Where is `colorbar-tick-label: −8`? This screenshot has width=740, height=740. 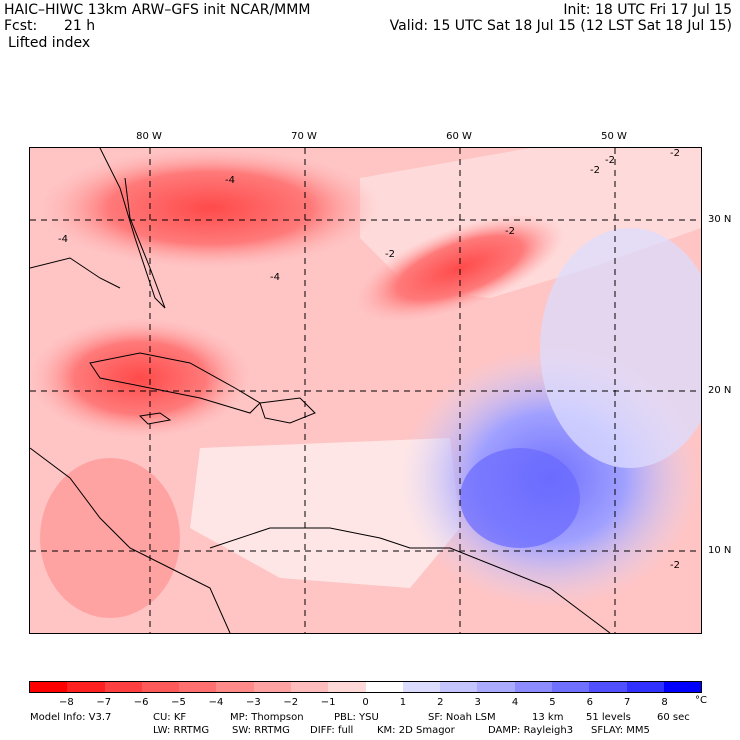
colorbar-tick-label: −8 is located at coordinates (66, 702).